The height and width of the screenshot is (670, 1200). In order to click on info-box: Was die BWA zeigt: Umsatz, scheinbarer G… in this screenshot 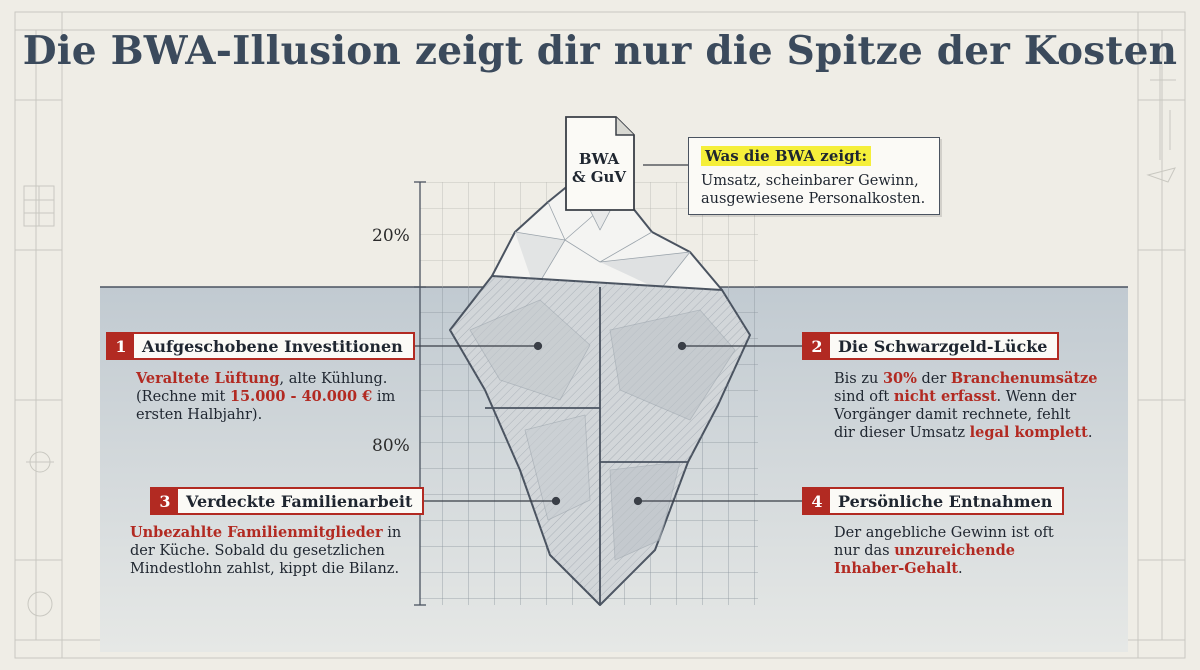, I will do `click(814, 176)`.